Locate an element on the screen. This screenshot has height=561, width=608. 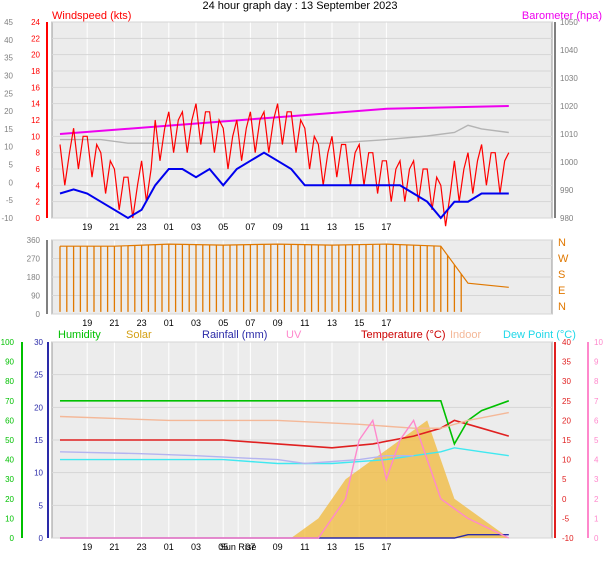
compass-label: S is located at coordinates (561, 275).